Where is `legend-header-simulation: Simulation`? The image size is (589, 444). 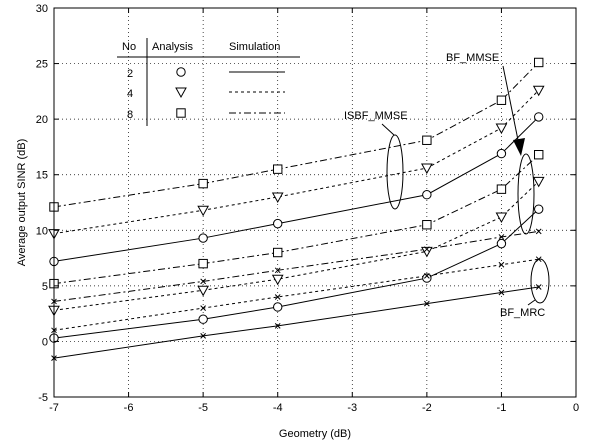 legend-header-simulation: Simulation is located at coordinates (254, 47).